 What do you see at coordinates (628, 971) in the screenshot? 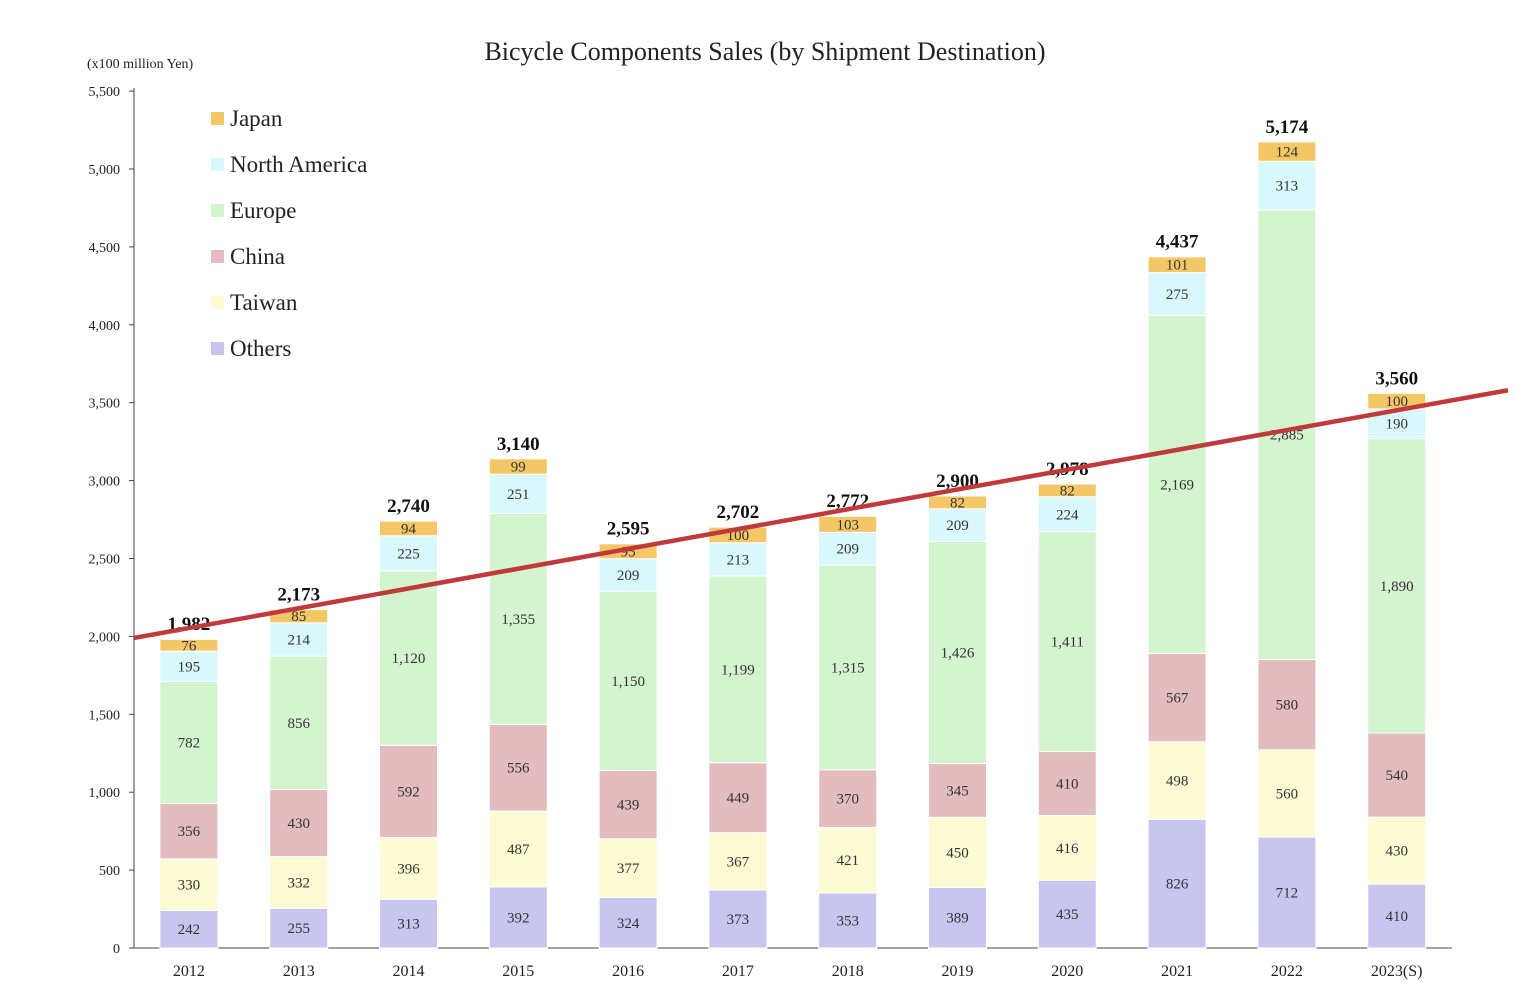
I see `x-tick-label: 2016` at bounding box center [628, 971].